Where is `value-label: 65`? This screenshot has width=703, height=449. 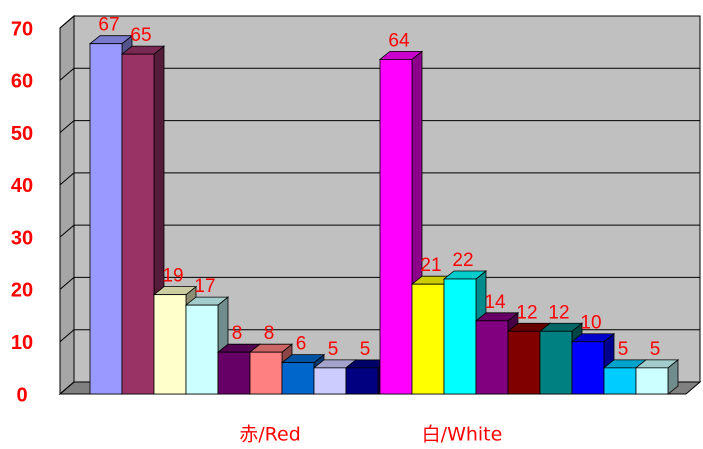
value-label: 65 is located at coordinates (140, 35).